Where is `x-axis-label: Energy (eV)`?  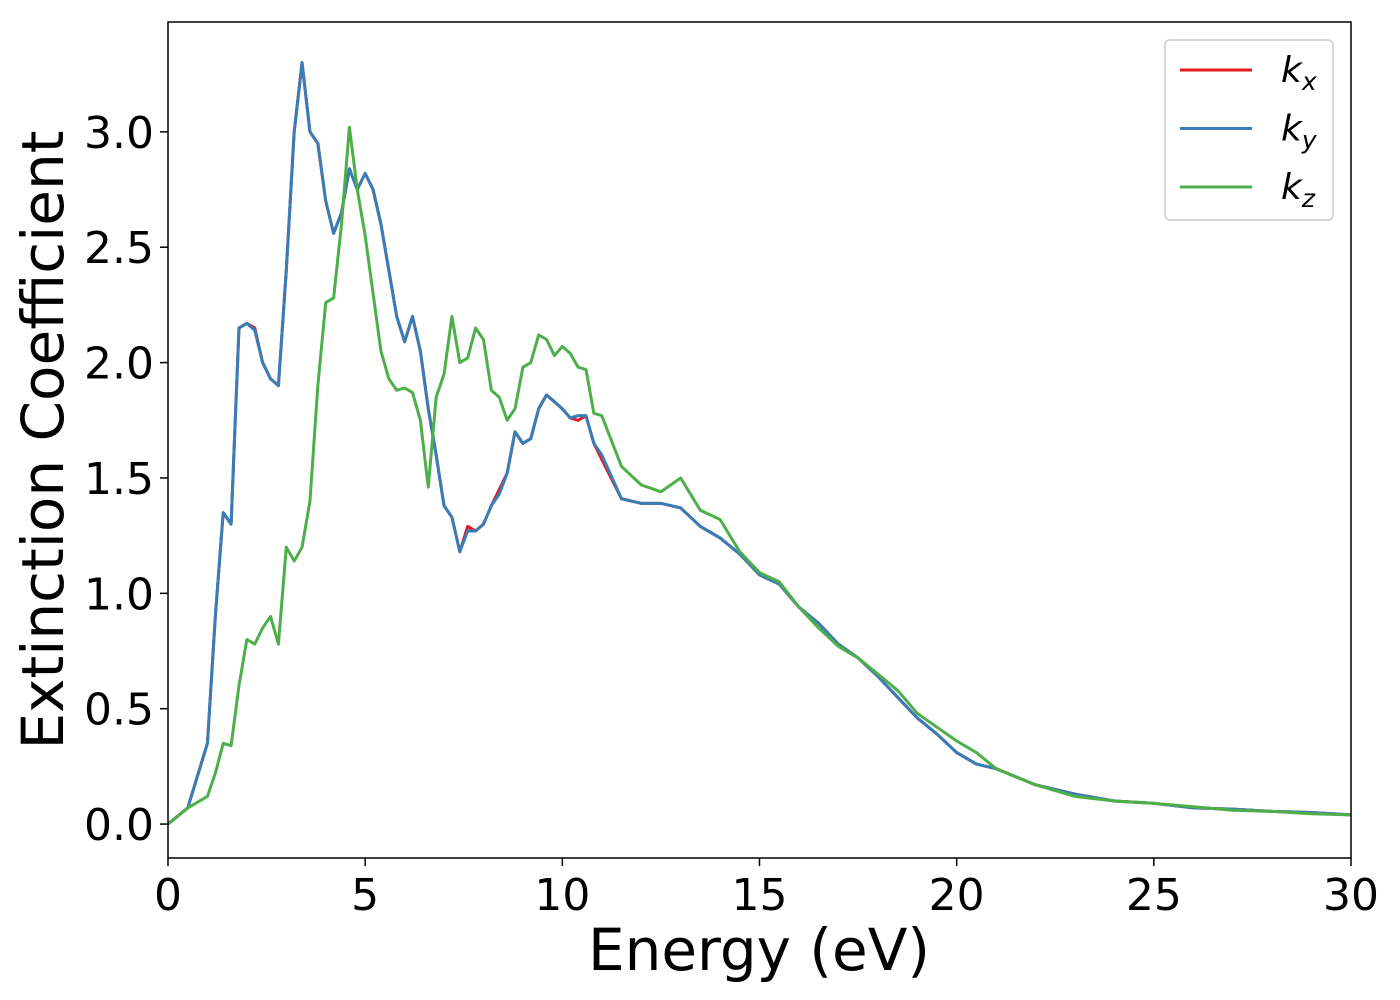
x-axis-label: Energy (eV) is located at coordinates (759, 950).